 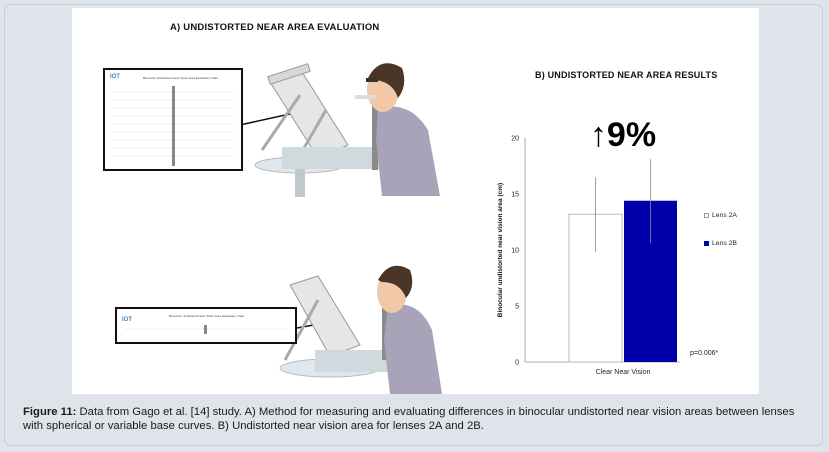 What do you see at coordinates (515, 139) in the screenshot?
I see `y-tick-label: 20` at bounding box center [515, 139].